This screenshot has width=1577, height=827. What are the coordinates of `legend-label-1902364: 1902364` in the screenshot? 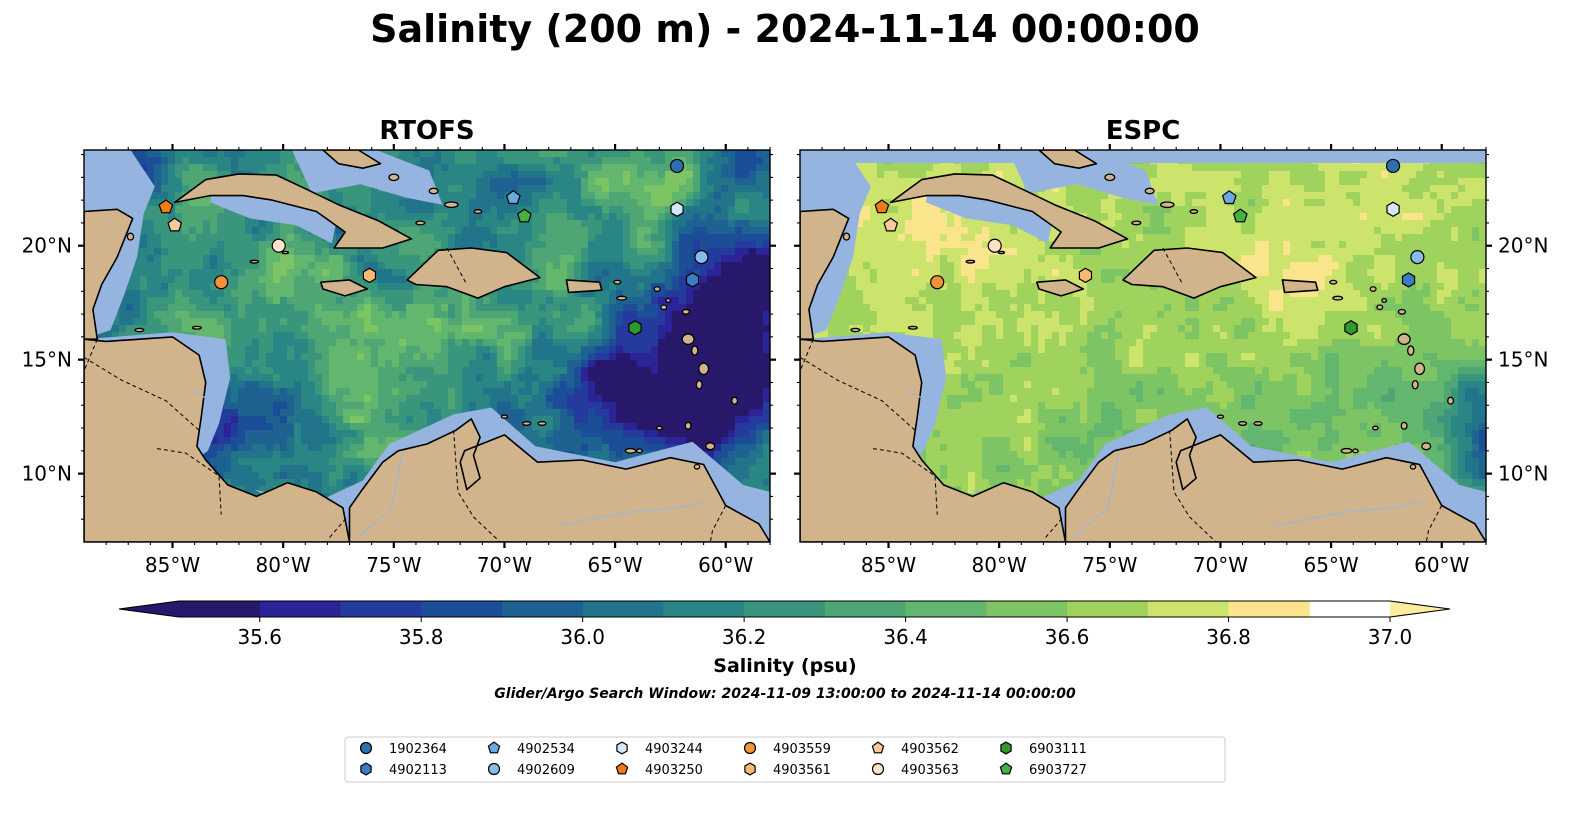 It's located at (418, 749).